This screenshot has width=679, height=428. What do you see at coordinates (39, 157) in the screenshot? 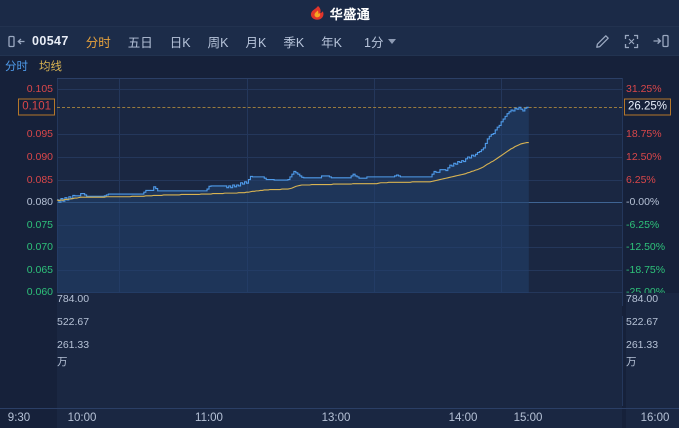
I see `price-axis-label: 0.090` at bounding box center [39, 157].